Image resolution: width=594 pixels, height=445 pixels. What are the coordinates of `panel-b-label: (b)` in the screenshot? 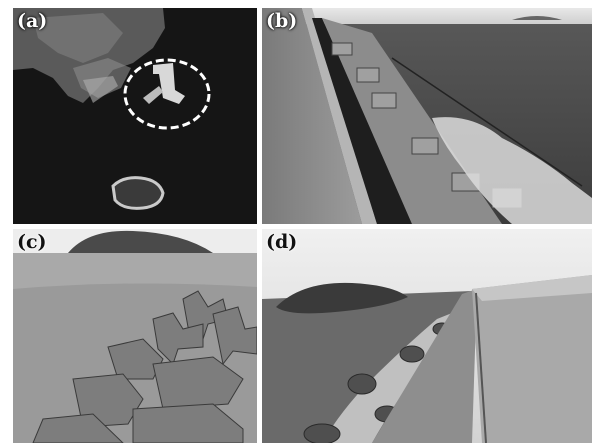 It's located at (282, 21).